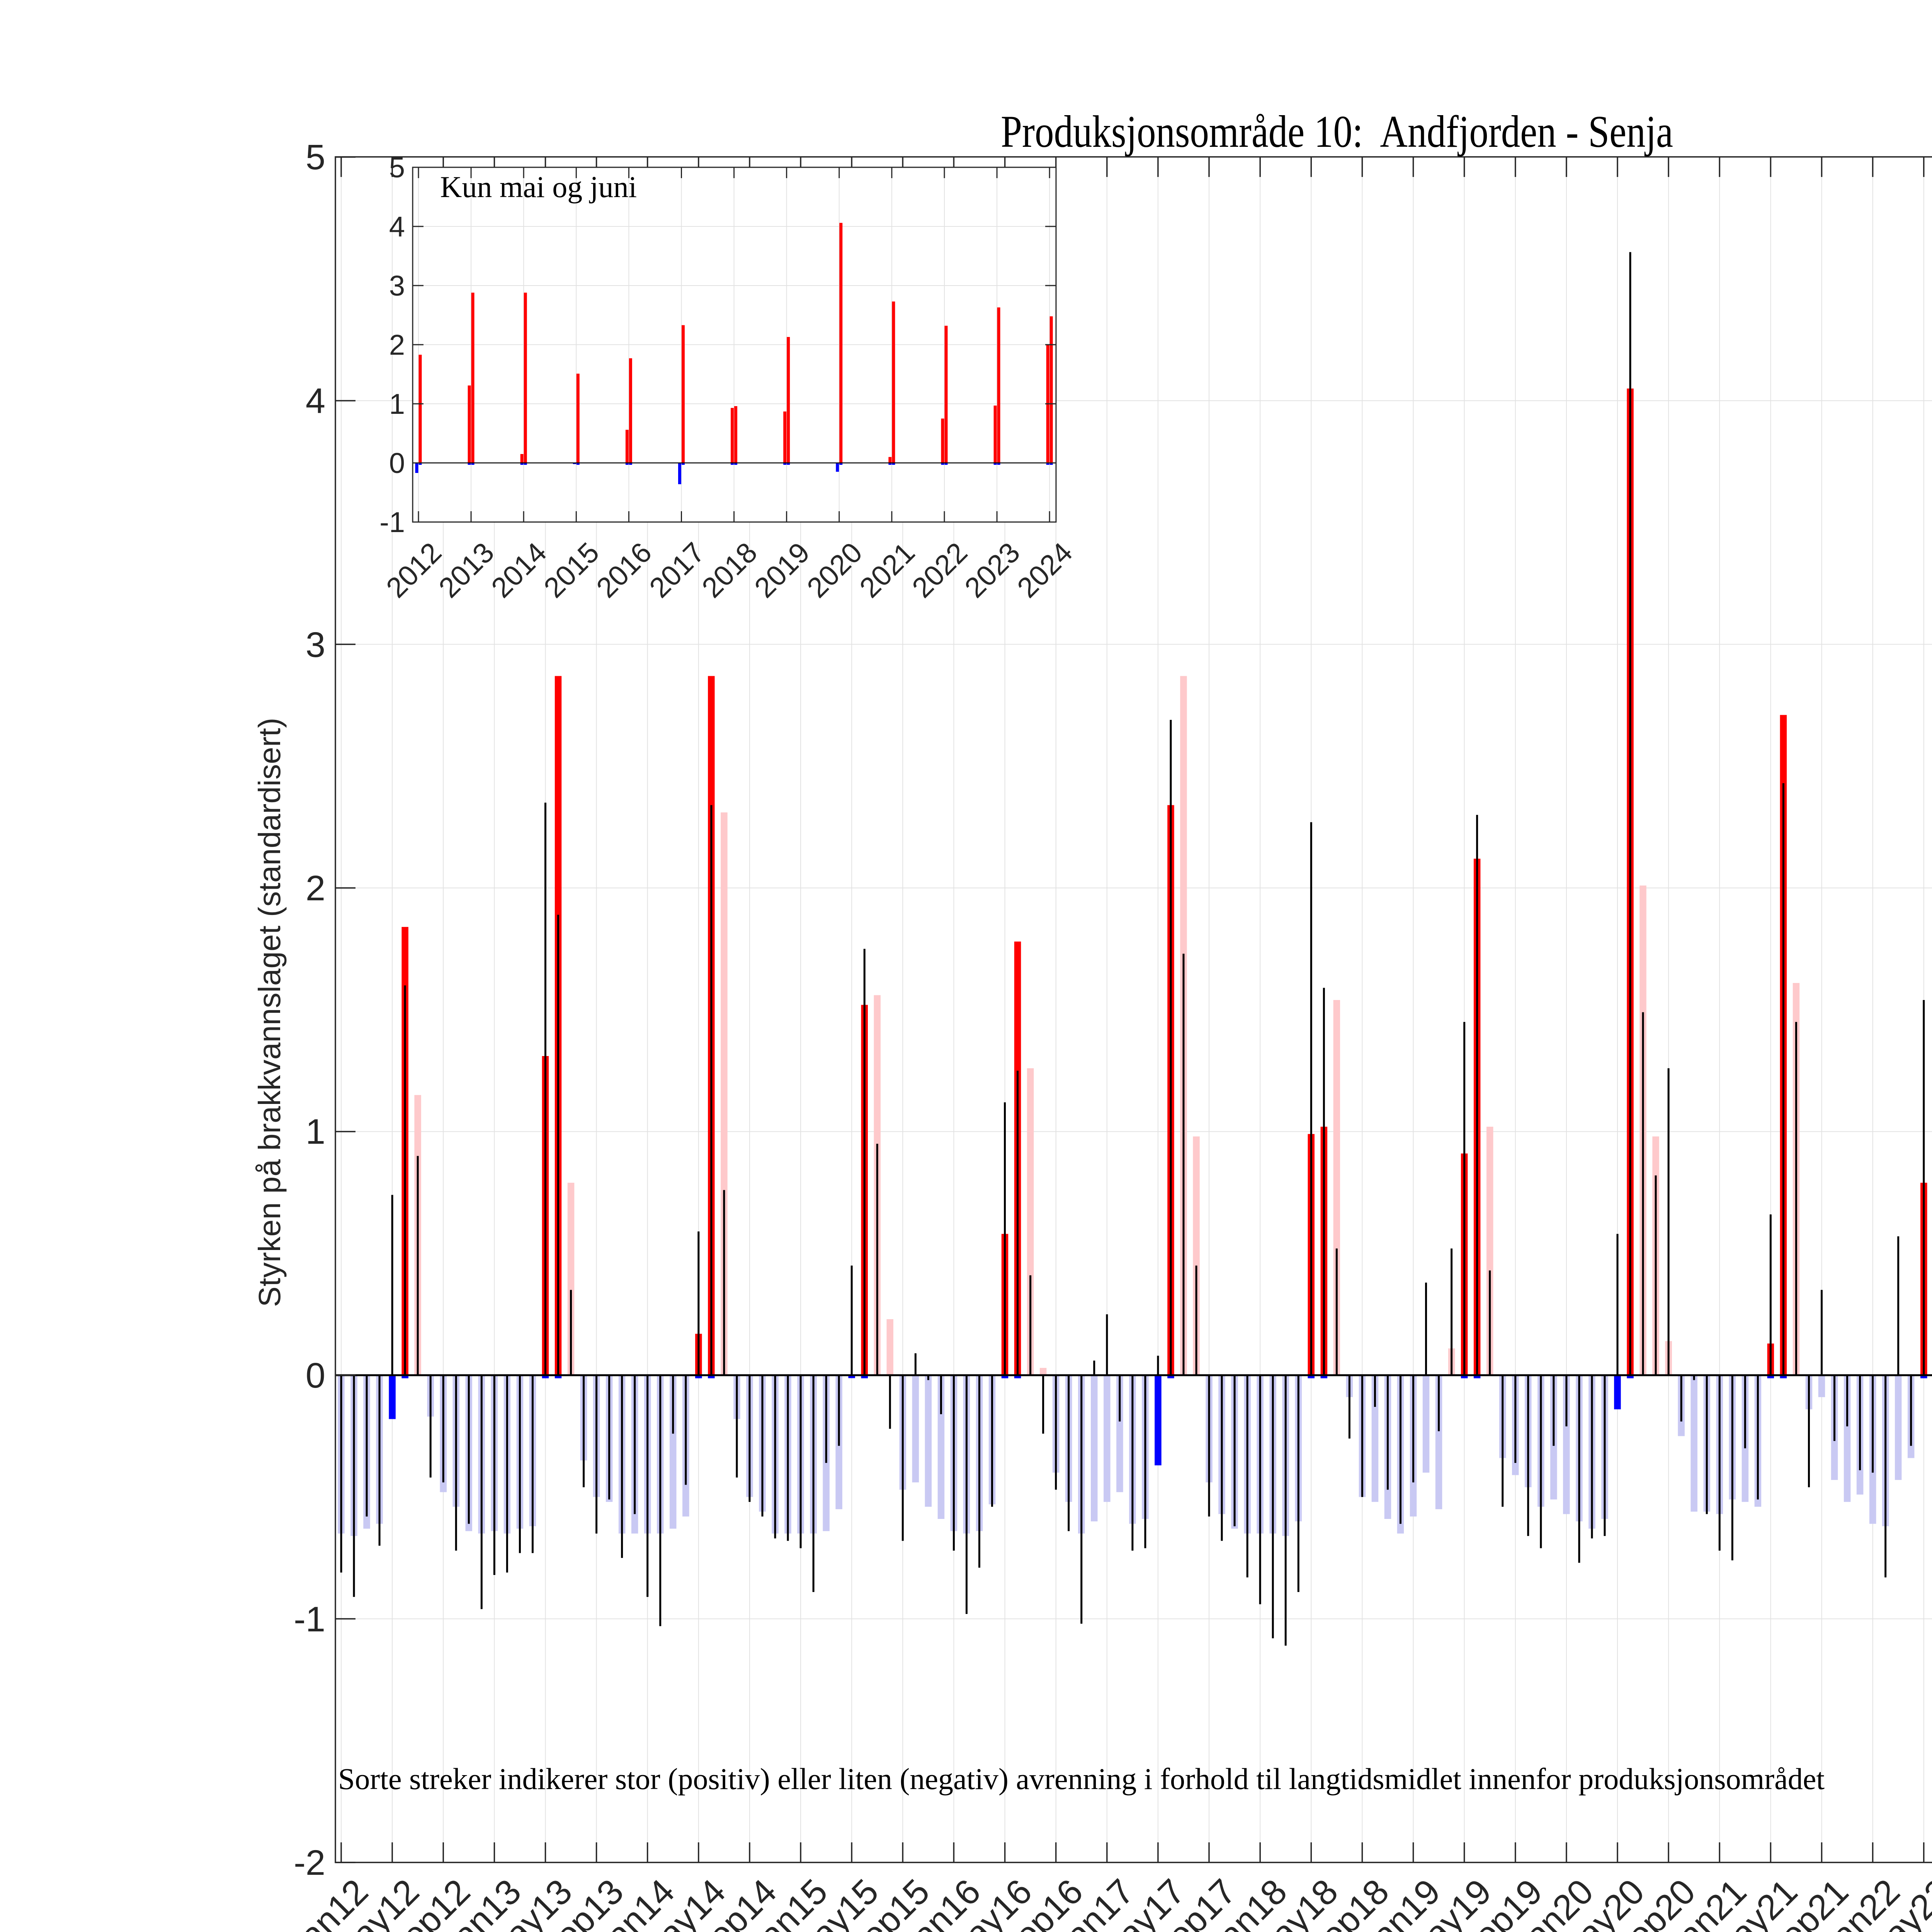  I want to click on svg-text: -2, so click(310, 1863).